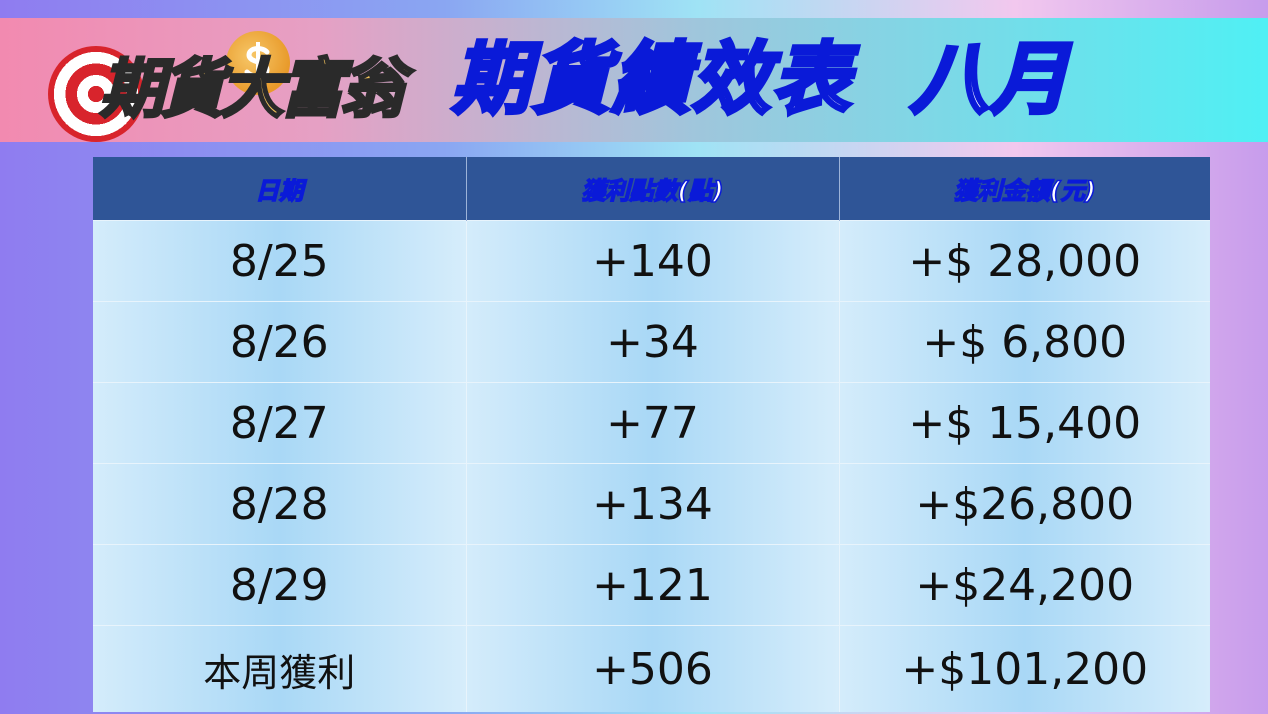  I want to click on logo: 期貨大富翁, so click(230, 85).